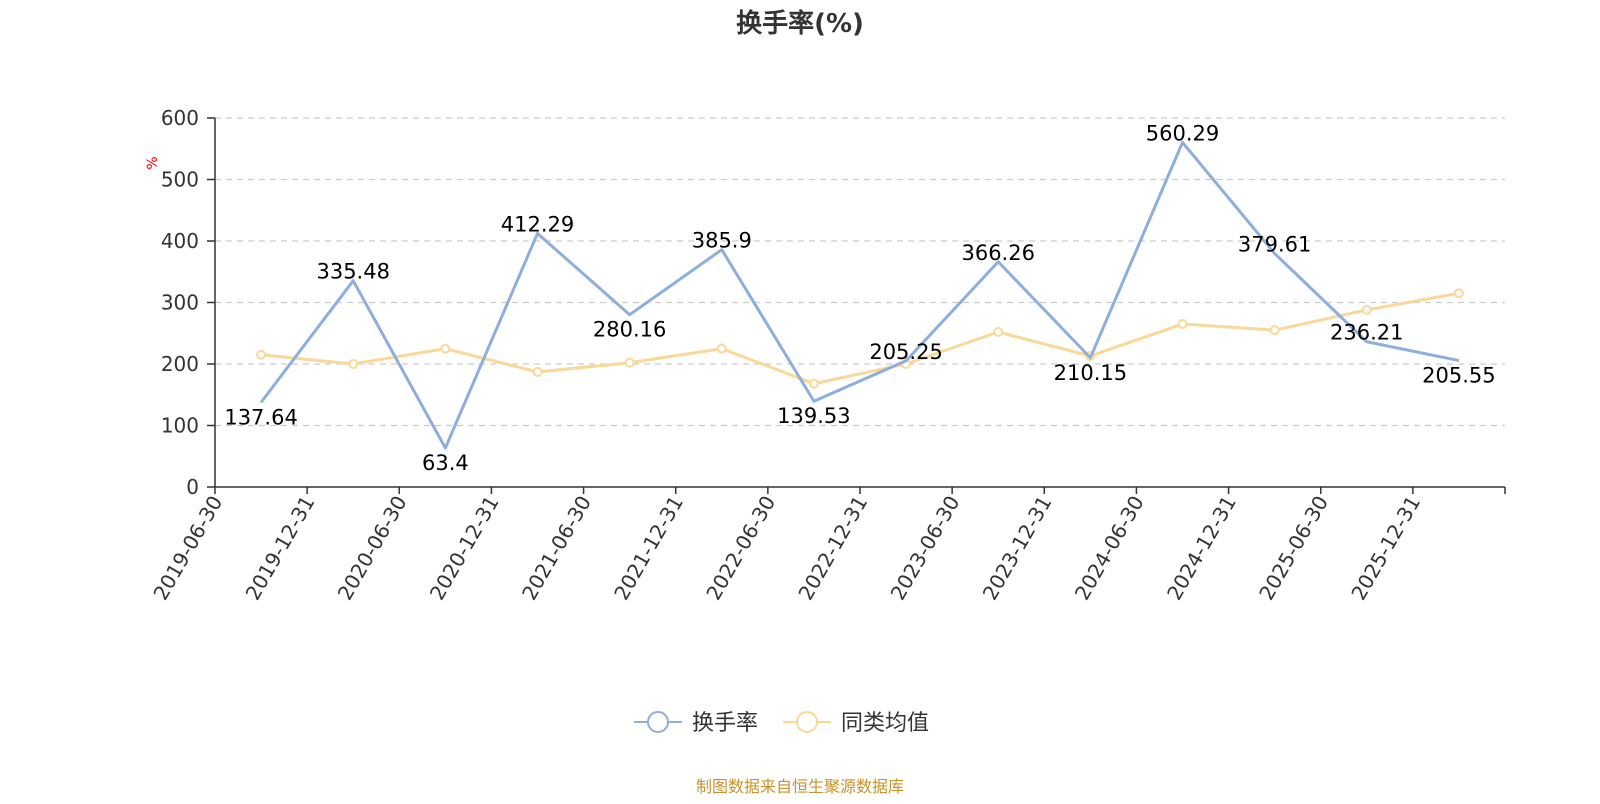  I want to click on y-tick-label: 300, so click(180, 303).